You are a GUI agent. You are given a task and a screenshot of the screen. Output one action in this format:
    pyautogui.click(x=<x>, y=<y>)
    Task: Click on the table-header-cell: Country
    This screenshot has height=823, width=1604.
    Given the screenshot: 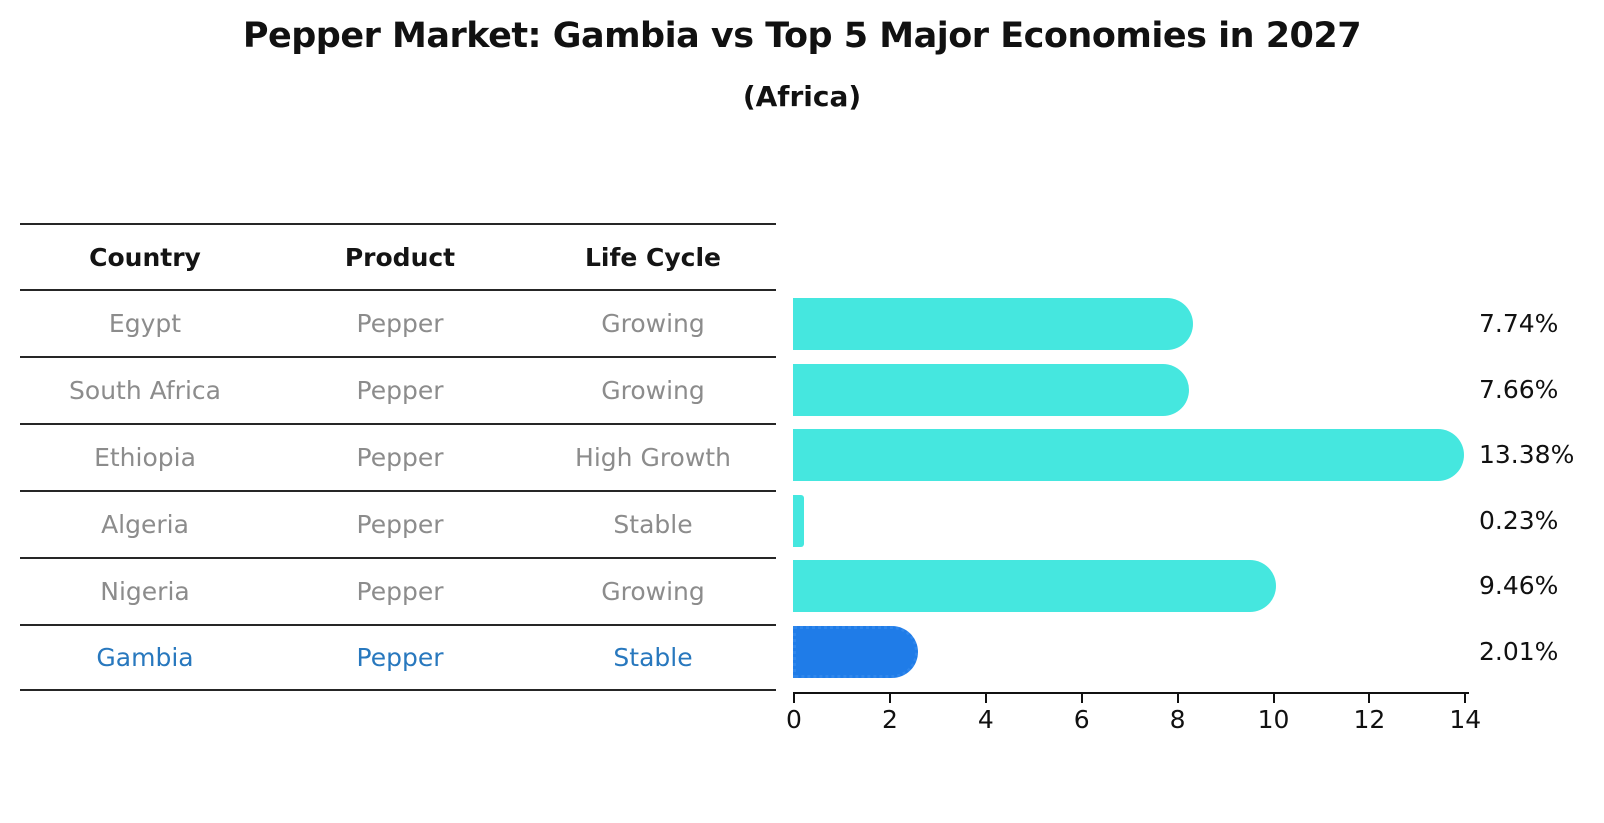 What is the action you would take?
    pyautogui.click(x=145, y=257)
    